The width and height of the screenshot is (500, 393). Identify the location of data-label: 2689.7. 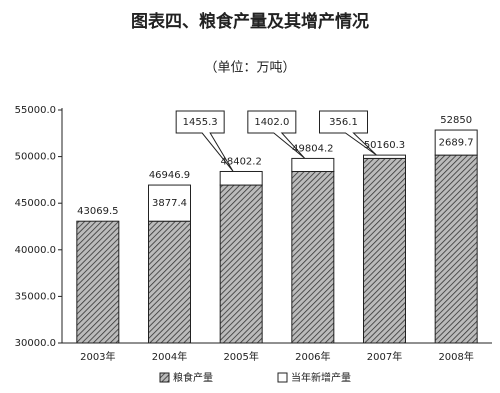
(456, 143).